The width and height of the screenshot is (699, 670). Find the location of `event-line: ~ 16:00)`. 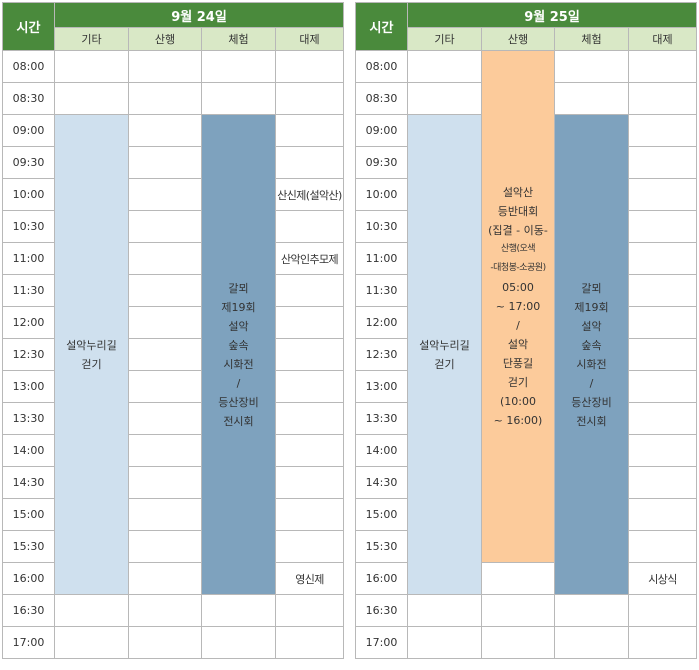

event-line: ~ 16:00) is located at coordinates (518, 420).